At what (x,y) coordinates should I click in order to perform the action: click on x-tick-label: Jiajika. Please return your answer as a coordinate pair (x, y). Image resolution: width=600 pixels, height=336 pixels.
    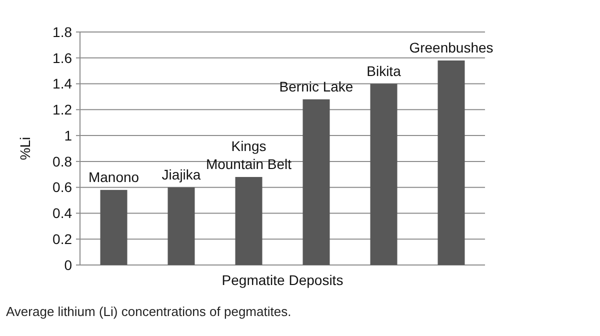
    Looking at the image, I should click on (181, 174).